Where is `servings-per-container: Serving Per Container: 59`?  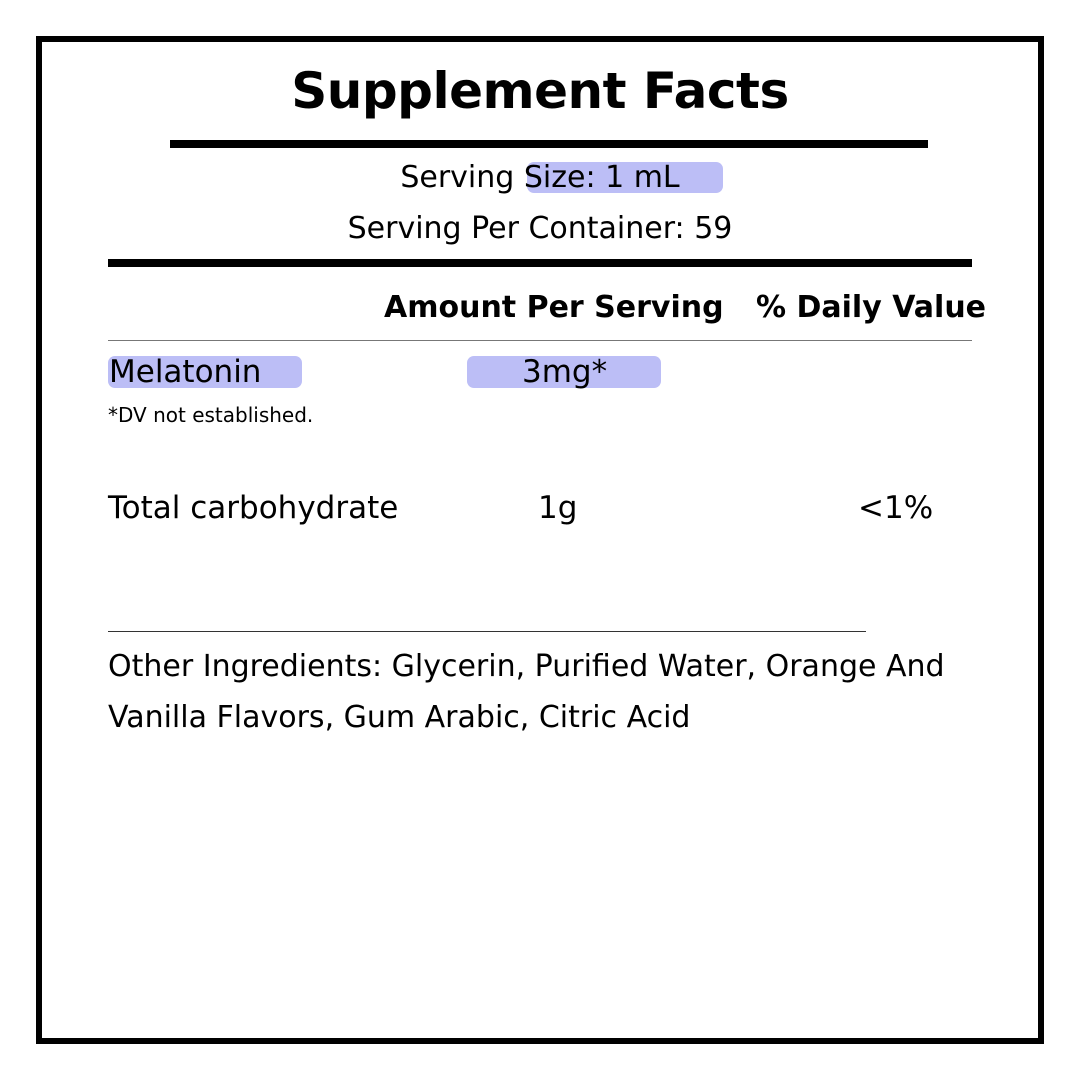
servings-per-container: Serving Per Container: 59 is located at coordinates (540, 228).